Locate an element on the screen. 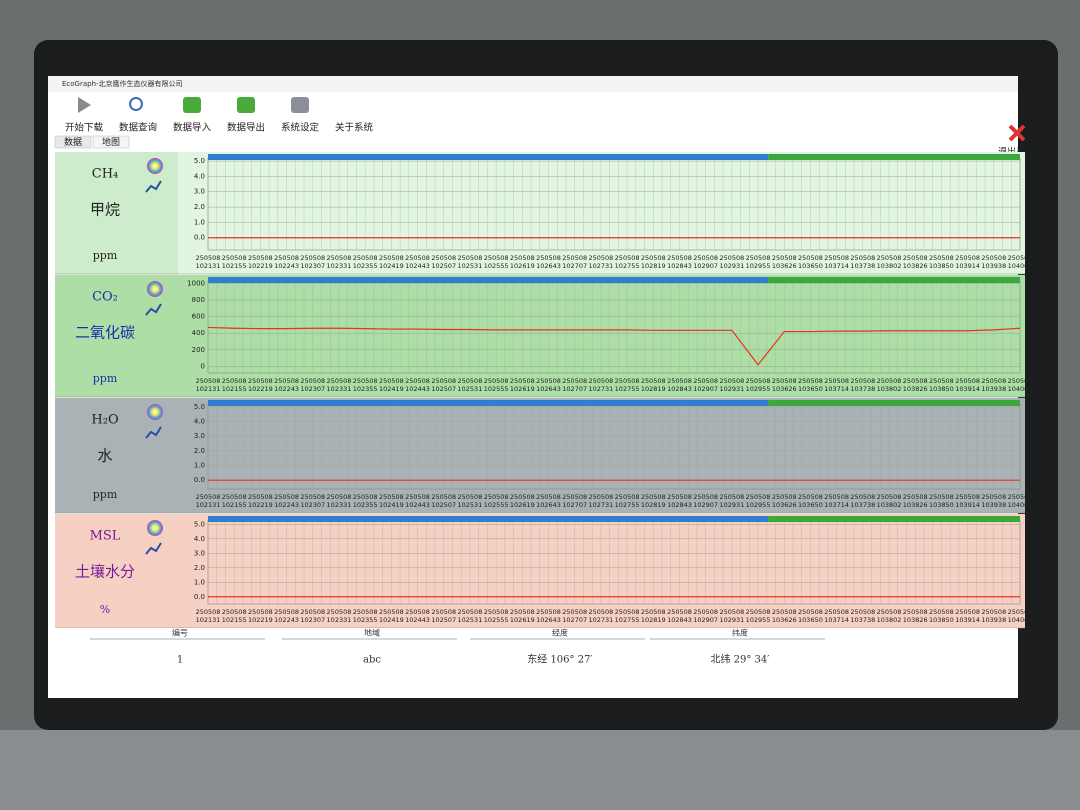 The height and width of the screenshot is (810, 1080). table-cell: 东经 106° 27′ is located at coordinates (560, 659).